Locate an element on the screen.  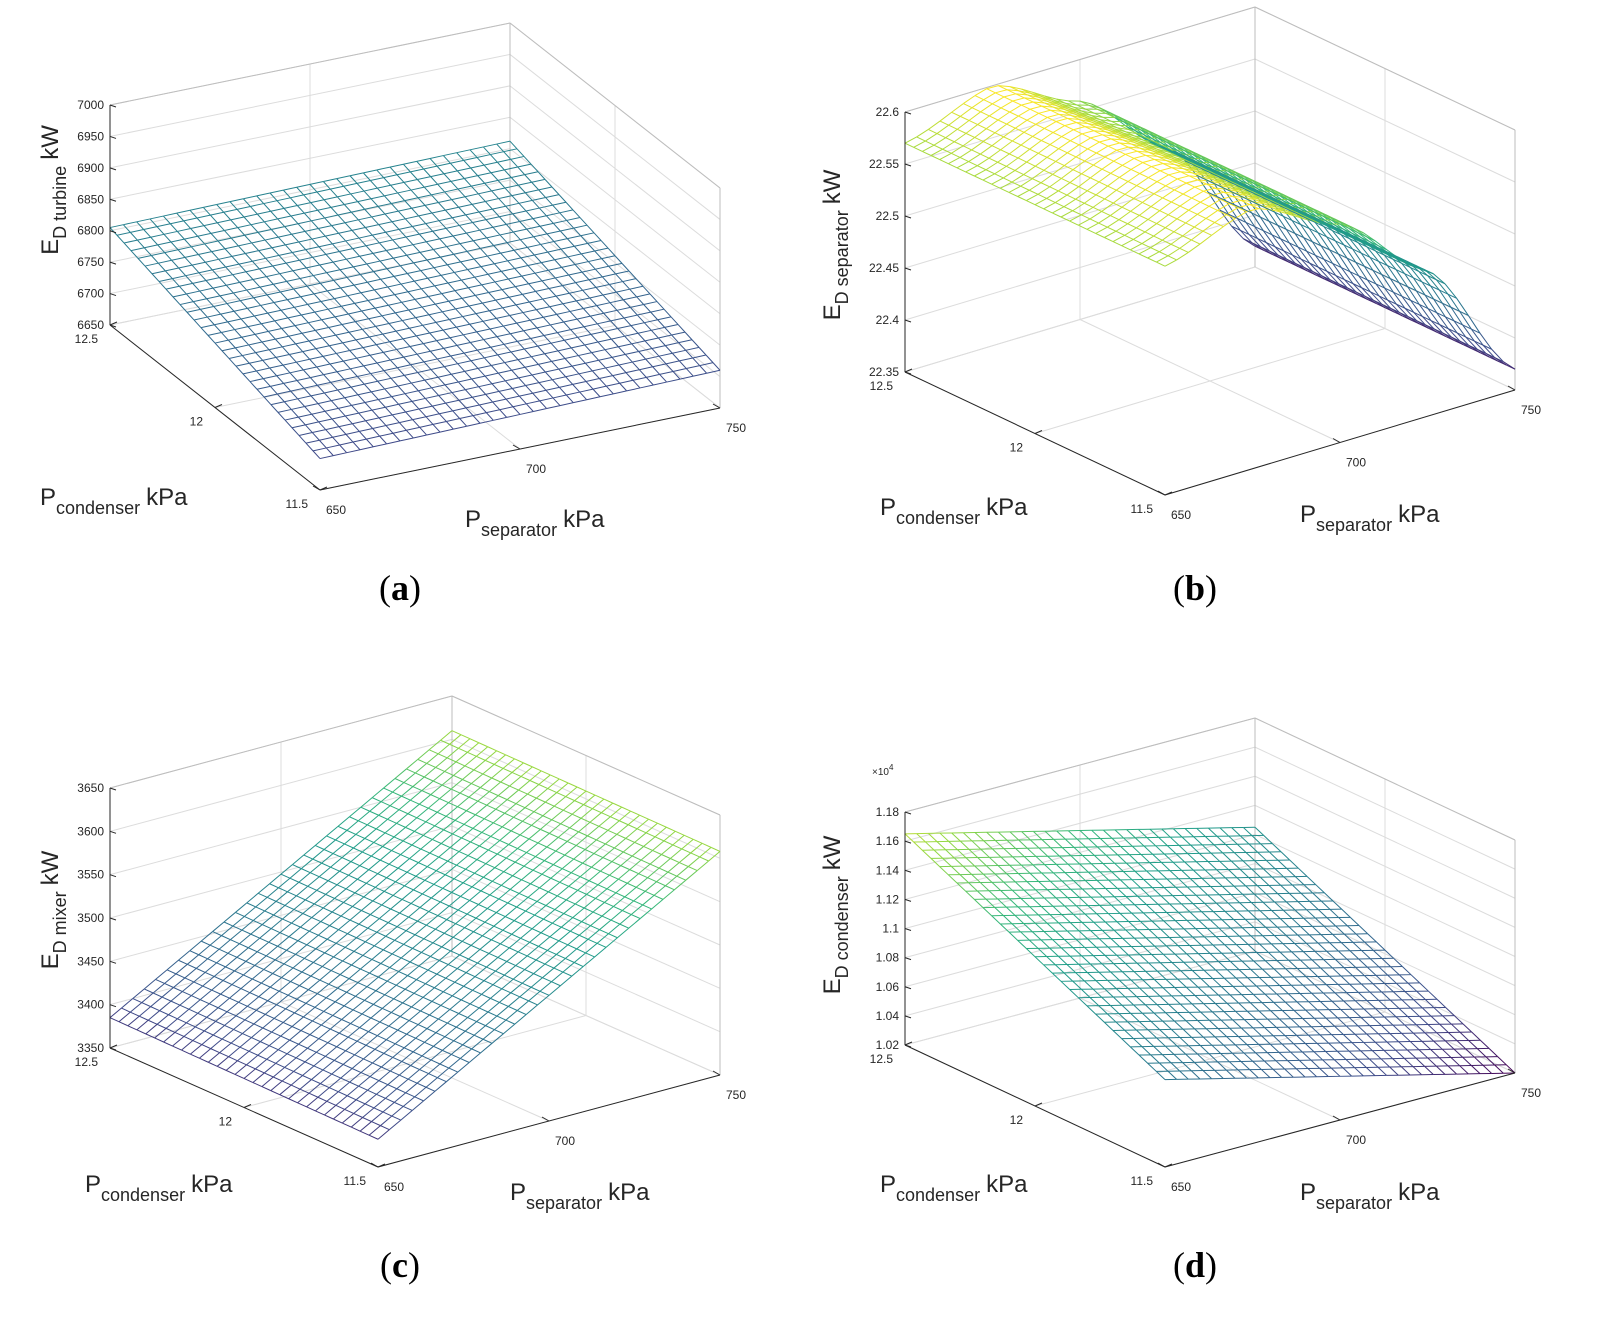
separator-tick-label: 750 is located at coordinates (736, 428).